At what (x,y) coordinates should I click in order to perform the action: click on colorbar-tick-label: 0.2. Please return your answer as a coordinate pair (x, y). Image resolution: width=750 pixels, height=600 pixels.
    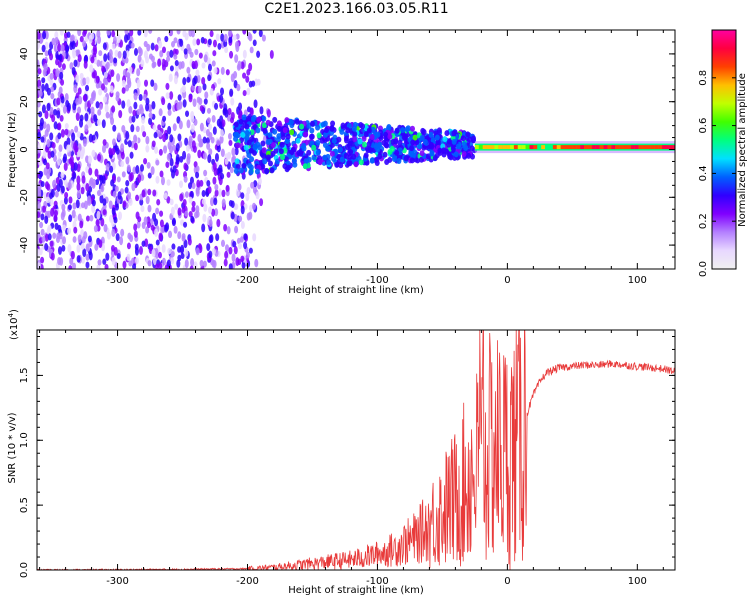
    Looking at the image, I should click on (703, 221).